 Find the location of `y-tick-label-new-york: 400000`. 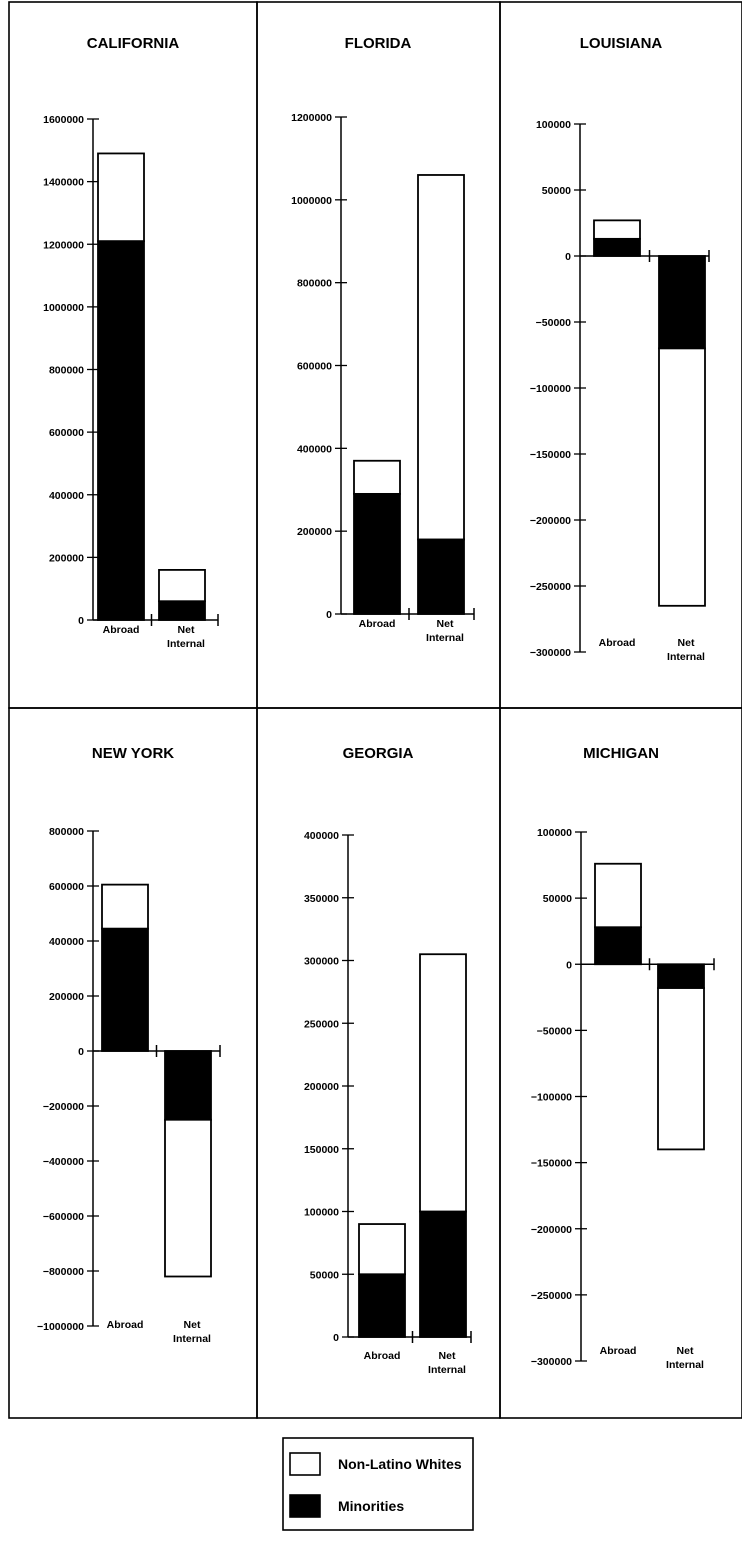

y-tick-label-new-york: 400000 is located at coordinates (66, 942).